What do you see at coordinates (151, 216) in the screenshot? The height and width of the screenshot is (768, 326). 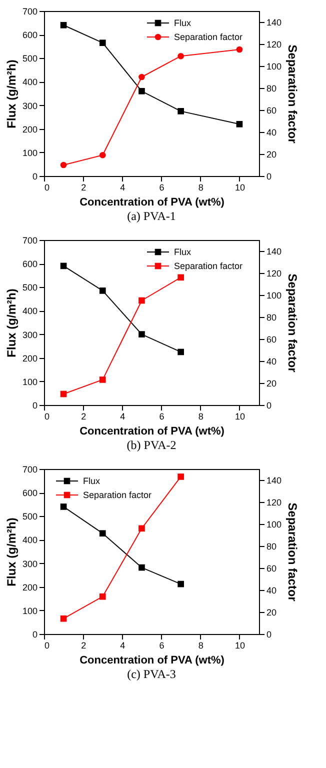 I see `text: (a) PVA-1` at bounding box center [151, 216].